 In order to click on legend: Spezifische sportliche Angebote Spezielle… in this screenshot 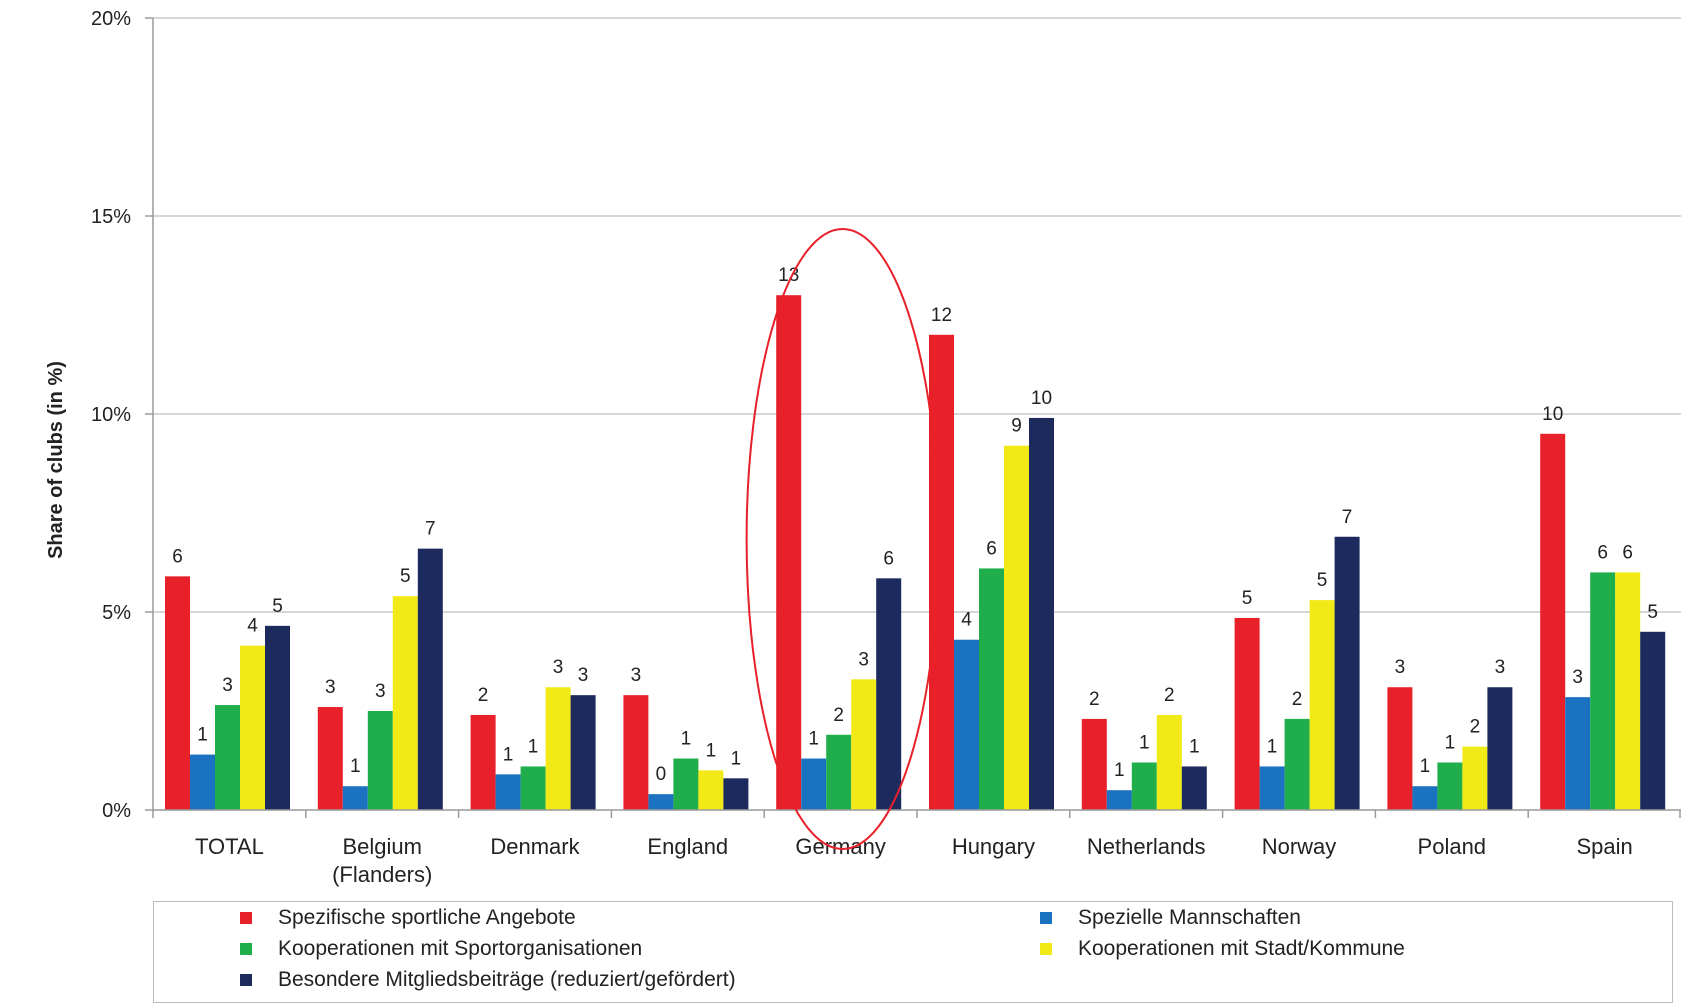, I will do `click(913, 952)`.